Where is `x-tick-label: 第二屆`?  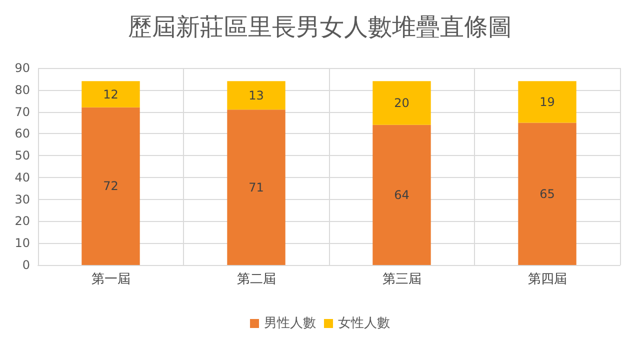
x-tick-label: 第二屆 is located at coordinates (256, 279).